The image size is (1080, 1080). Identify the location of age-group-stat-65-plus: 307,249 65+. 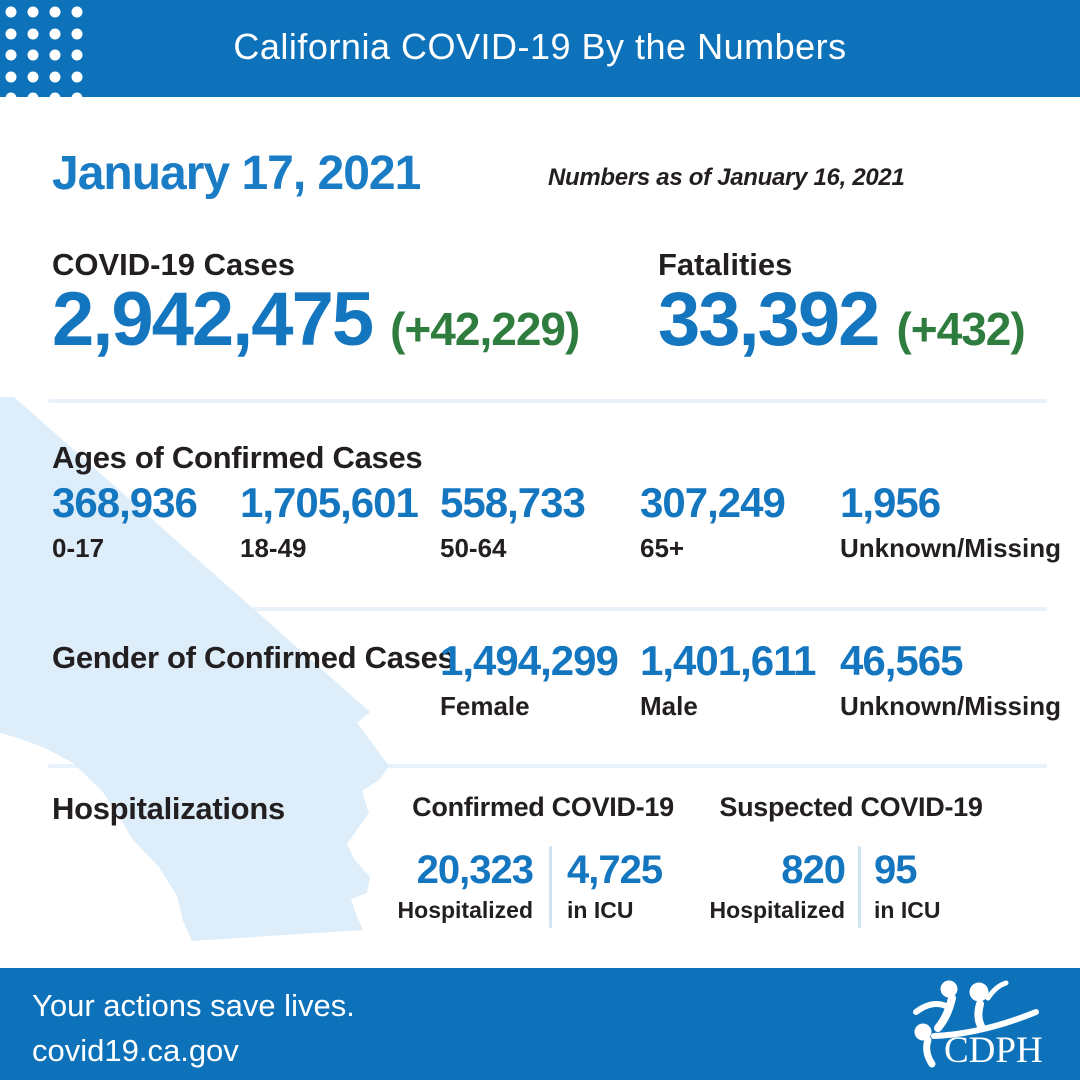
(713, 521).